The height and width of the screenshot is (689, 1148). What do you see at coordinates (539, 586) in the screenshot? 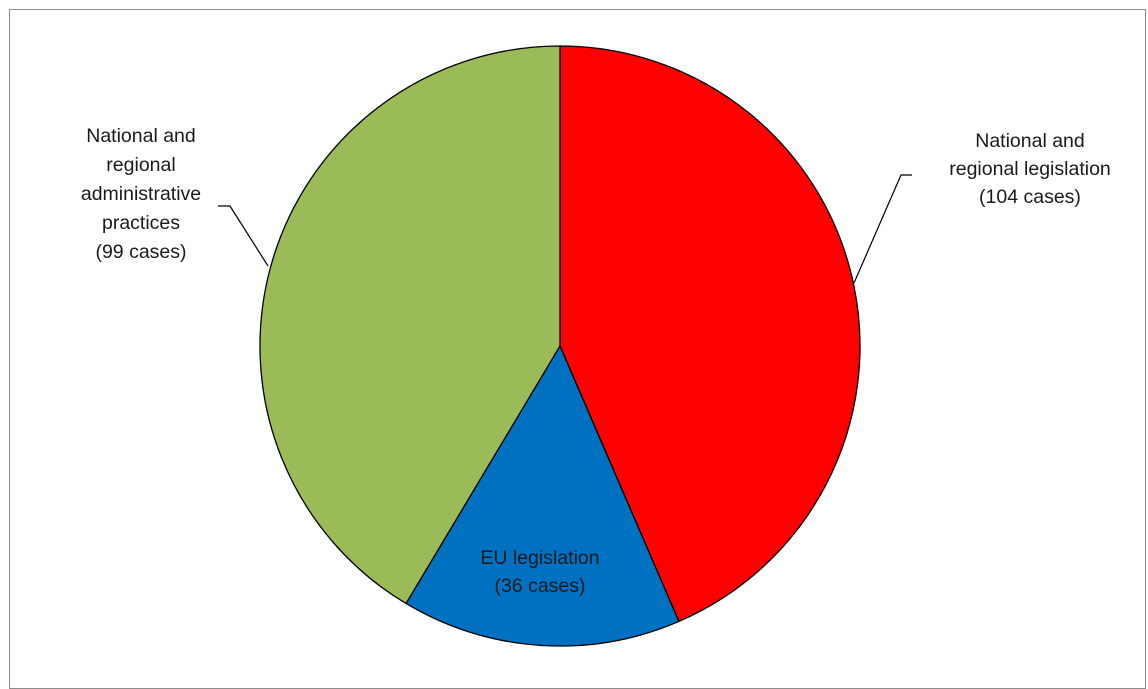
I see `slice-label-1-line-1: (36 cases)` at bounding box center [539, 586].